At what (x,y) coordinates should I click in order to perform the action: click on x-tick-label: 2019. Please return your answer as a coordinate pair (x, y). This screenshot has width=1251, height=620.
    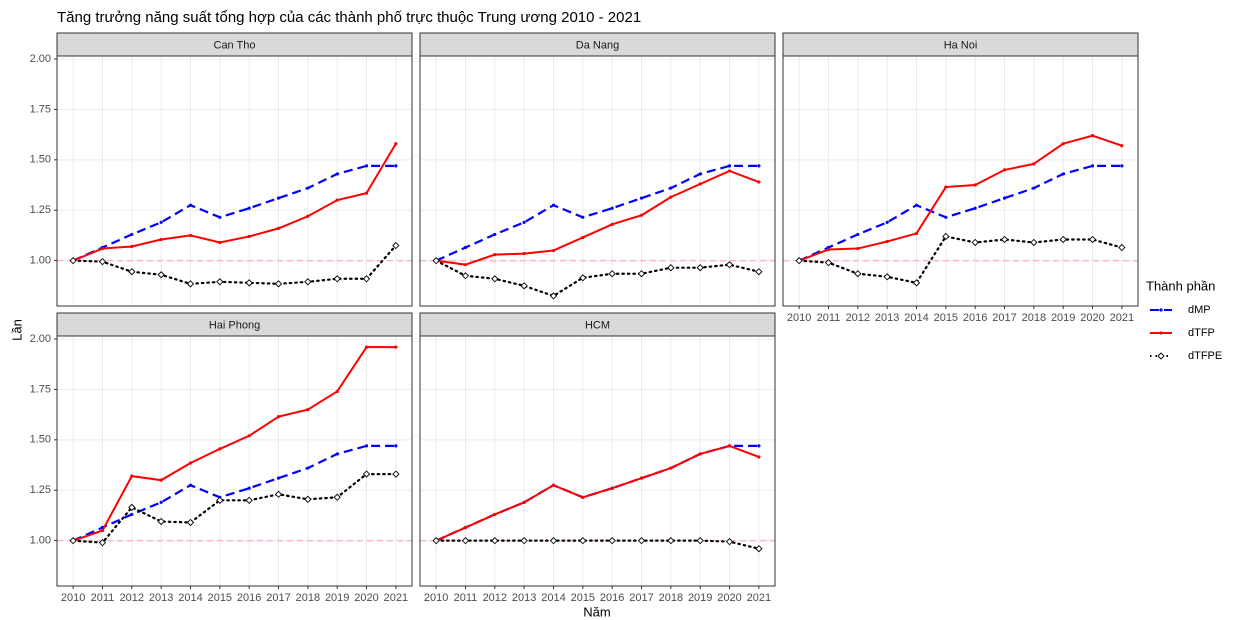
    Looking at the image, I should click on (337, 598).